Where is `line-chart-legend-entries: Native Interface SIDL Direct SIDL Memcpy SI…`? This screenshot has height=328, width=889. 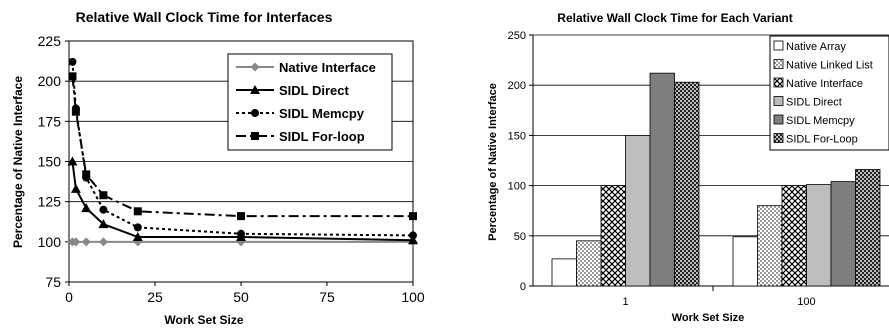
line-chart-legend-entries: Native Interface SIDL Direct SIDL Memcpy SI… is located at coordinates (306, 102).